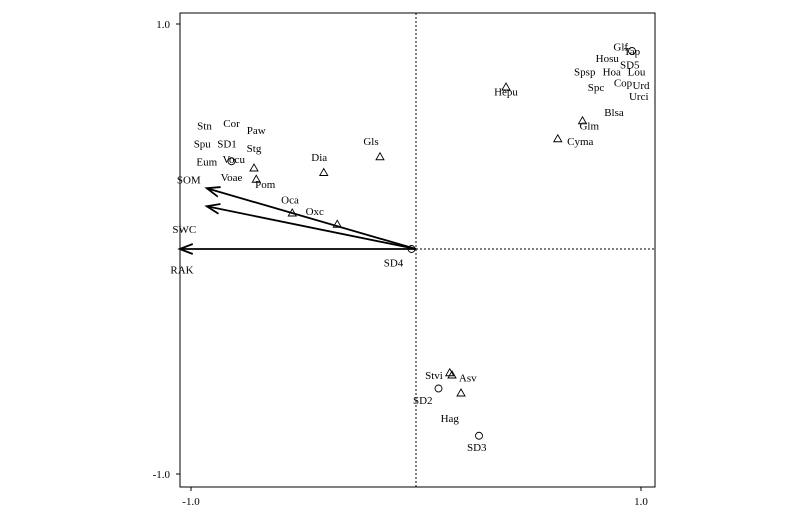 This screenshot has width=800, height=517. What do you see at coordinates (203, 144) in the screenshot?
I see `label-spu: Spu` at bounding box center [203, 144].